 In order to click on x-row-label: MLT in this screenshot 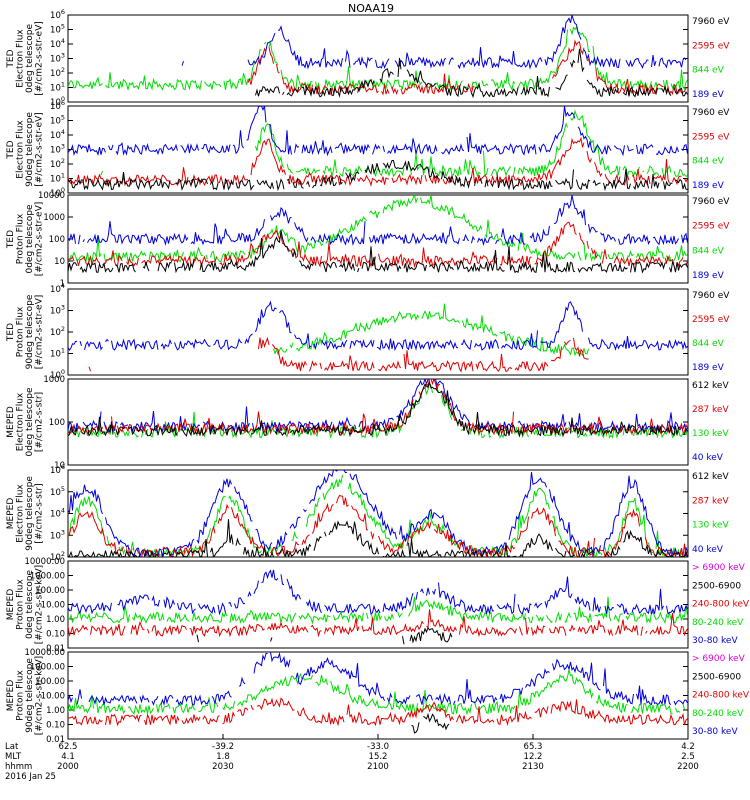, I will do `click(13, 757)`.